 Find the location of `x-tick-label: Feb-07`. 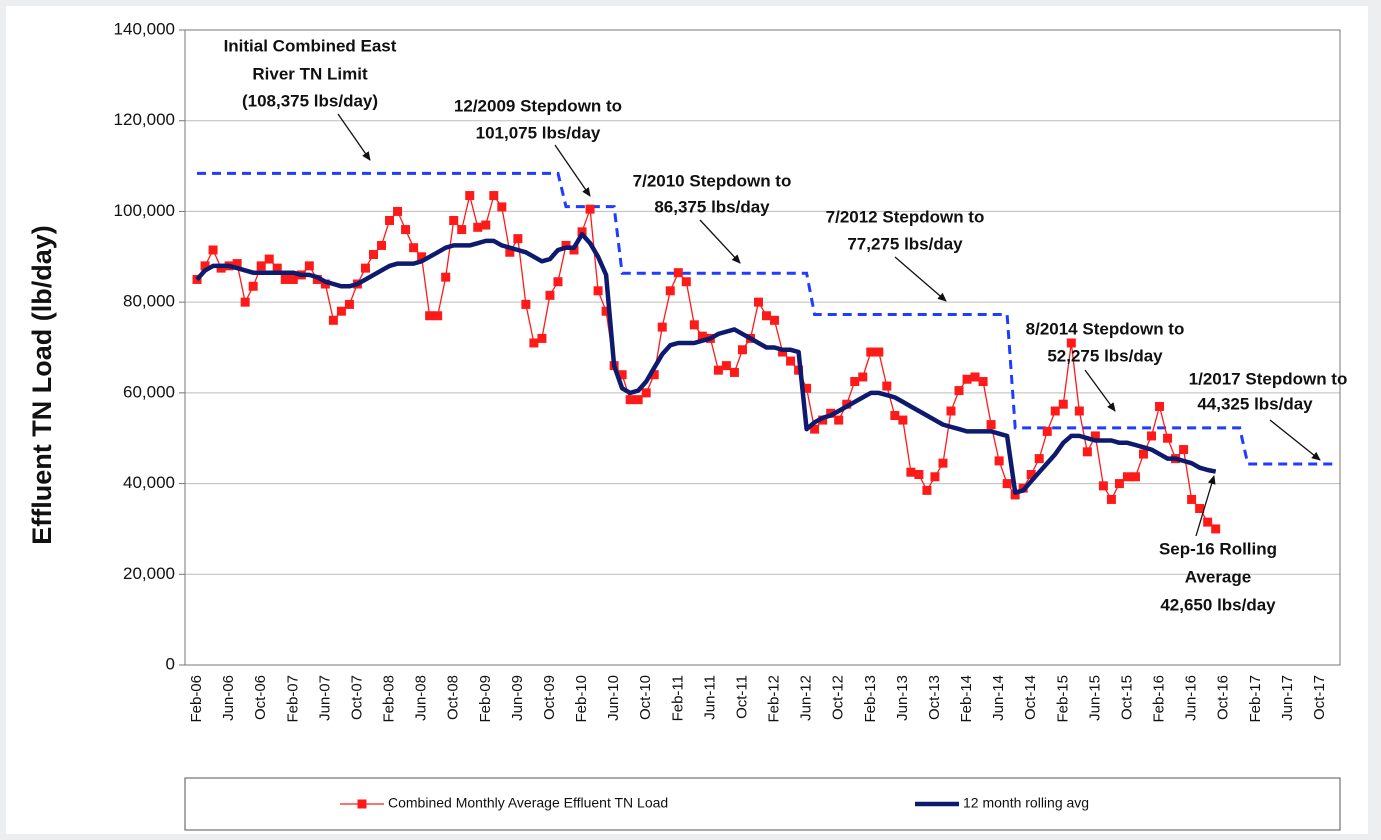

x-tick-label: Feb-07 is located at coordinates (292, 699).